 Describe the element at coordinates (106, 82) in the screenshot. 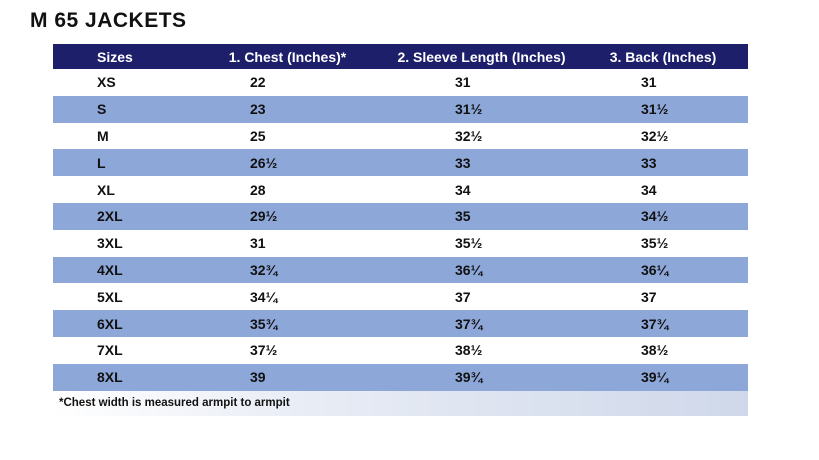

I see `size-cell: XS` at that location.